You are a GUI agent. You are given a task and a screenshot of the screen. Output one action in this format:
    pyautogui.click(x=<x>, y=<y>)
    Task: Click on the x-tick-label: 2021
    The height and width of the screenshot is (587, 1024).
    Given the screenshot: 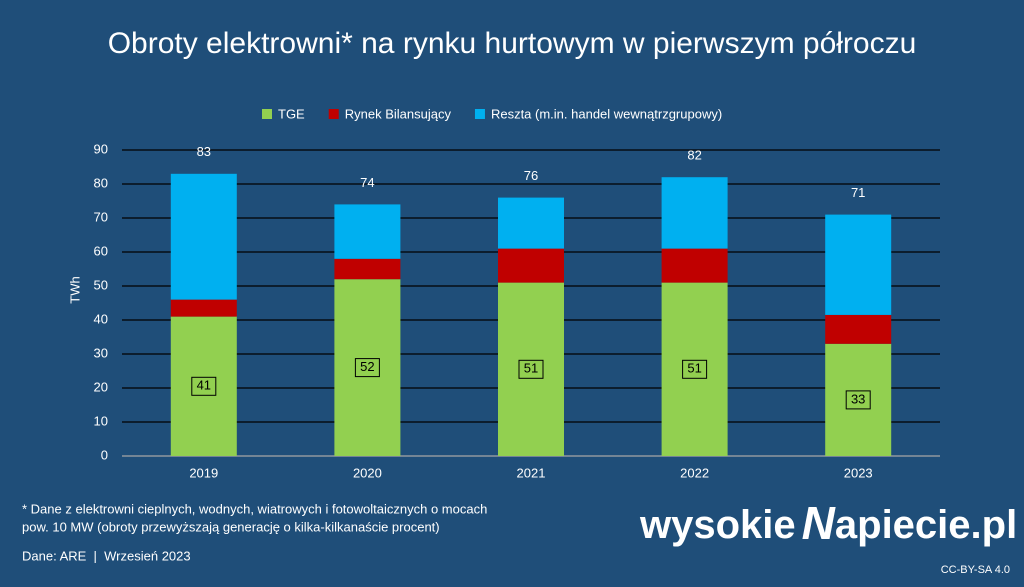 What is the action you would take?
    pyautogui.click(x=531, y=472)
    